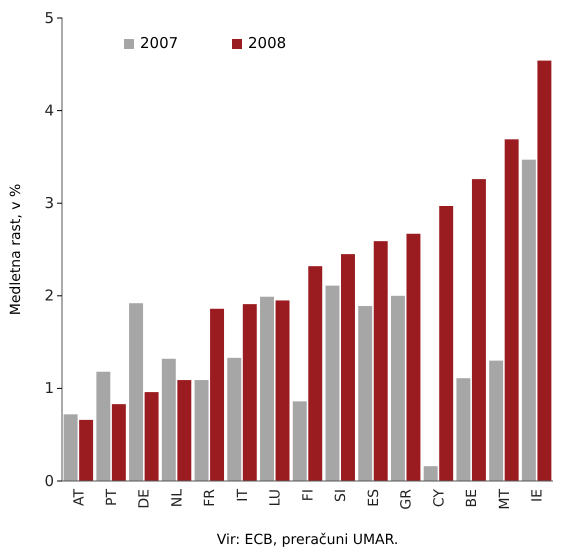  I want to click on legend-label: 2007, so click(159, 43).